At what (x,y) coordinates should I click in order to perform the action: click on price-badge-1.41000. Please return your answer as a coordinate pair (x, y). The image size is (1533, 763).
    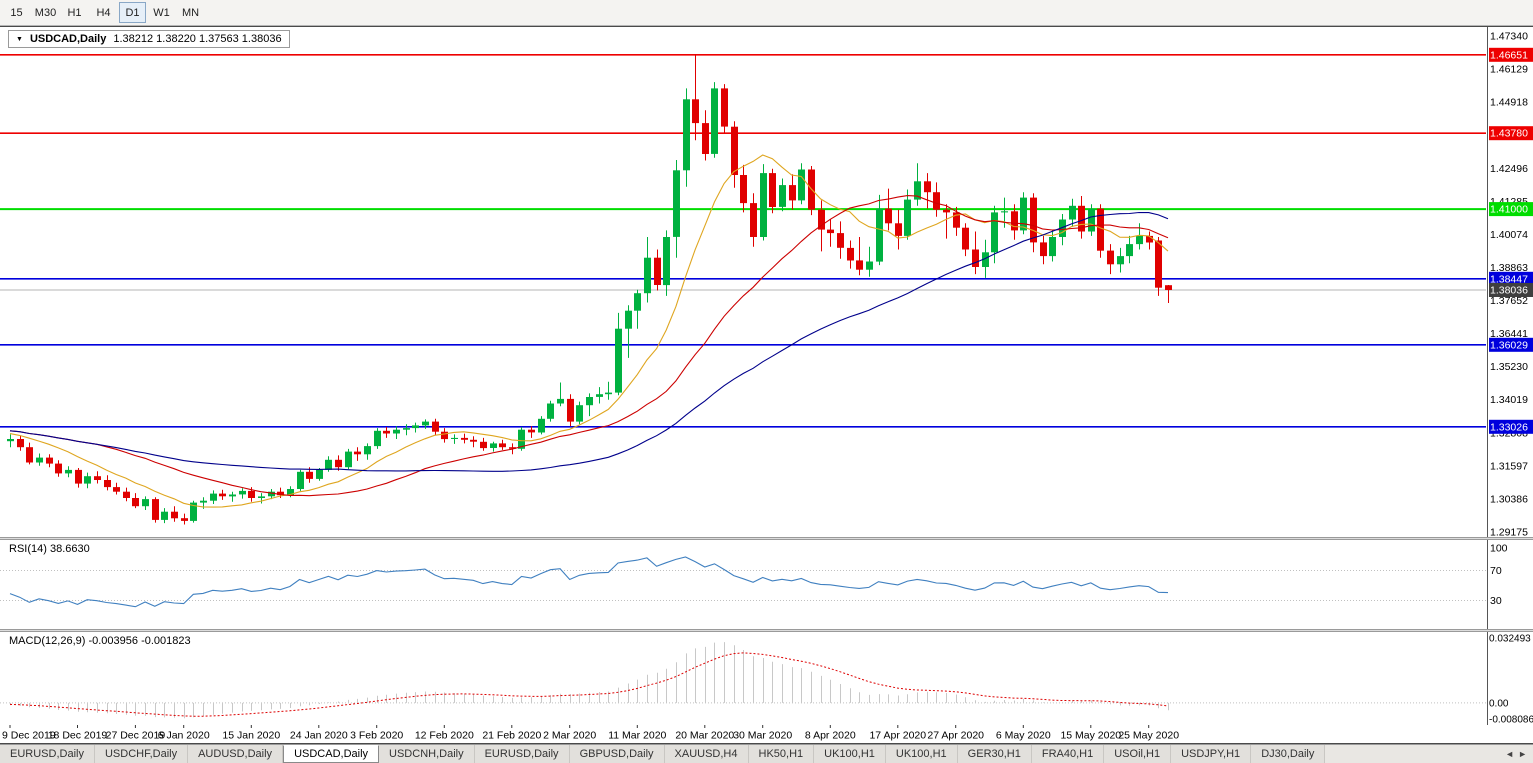
    Looking at the image, I should click on (1511, 209).